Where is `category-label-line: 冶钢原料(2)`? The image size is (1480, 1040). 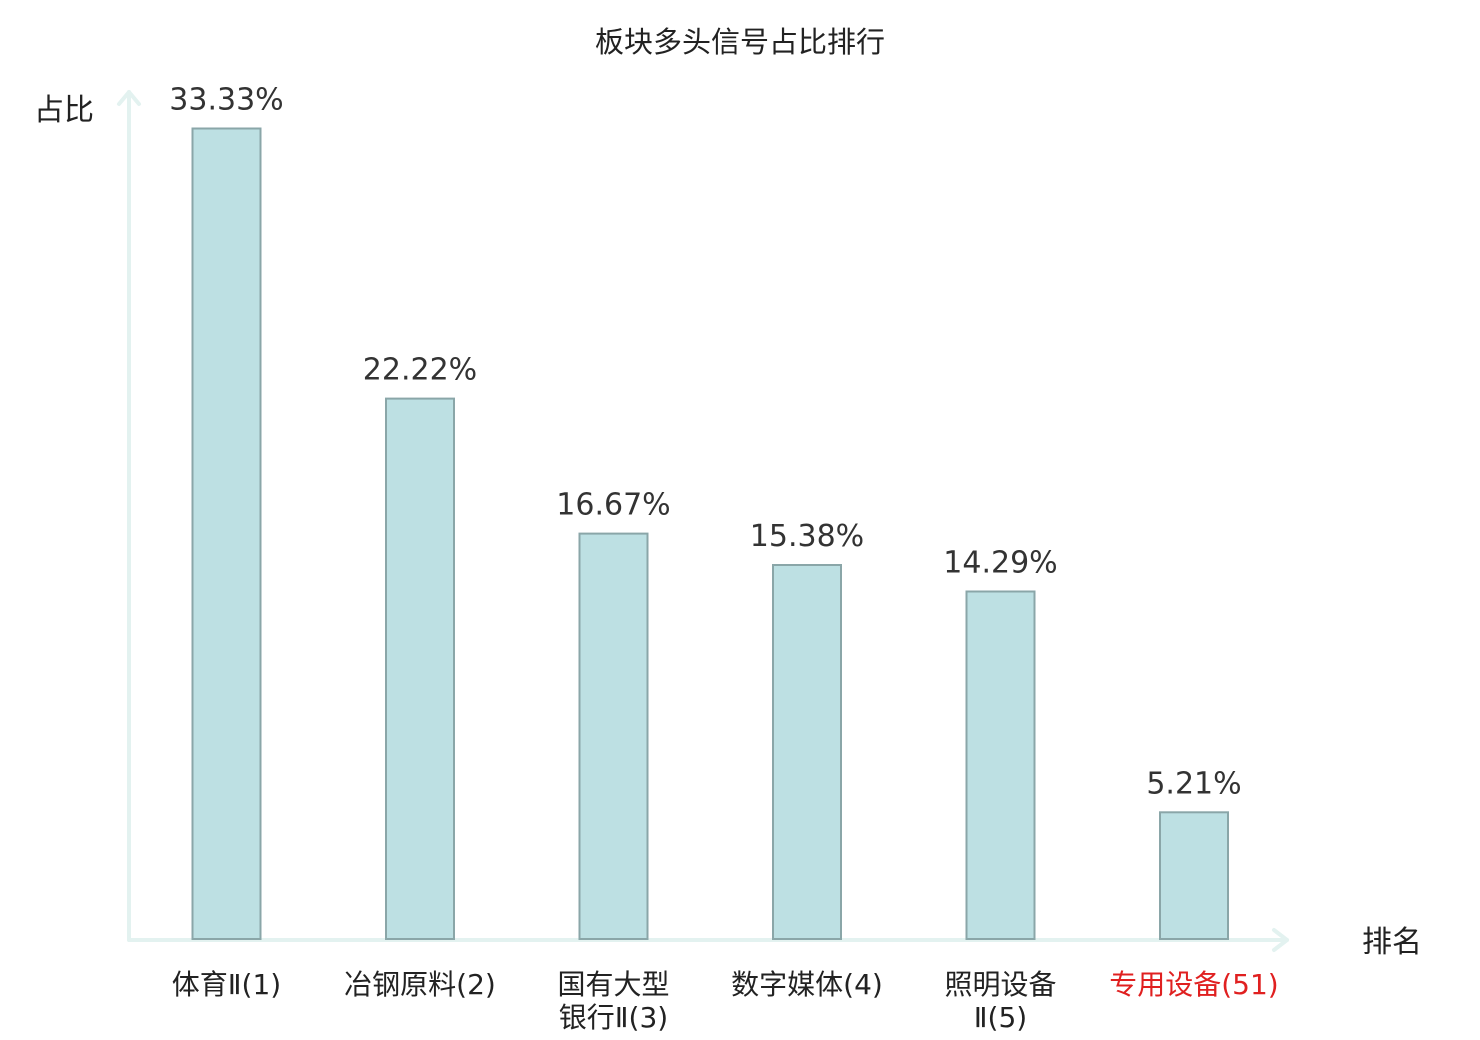
category-label-line: 冶钢原料(2) is located at coordinates (420, 984).